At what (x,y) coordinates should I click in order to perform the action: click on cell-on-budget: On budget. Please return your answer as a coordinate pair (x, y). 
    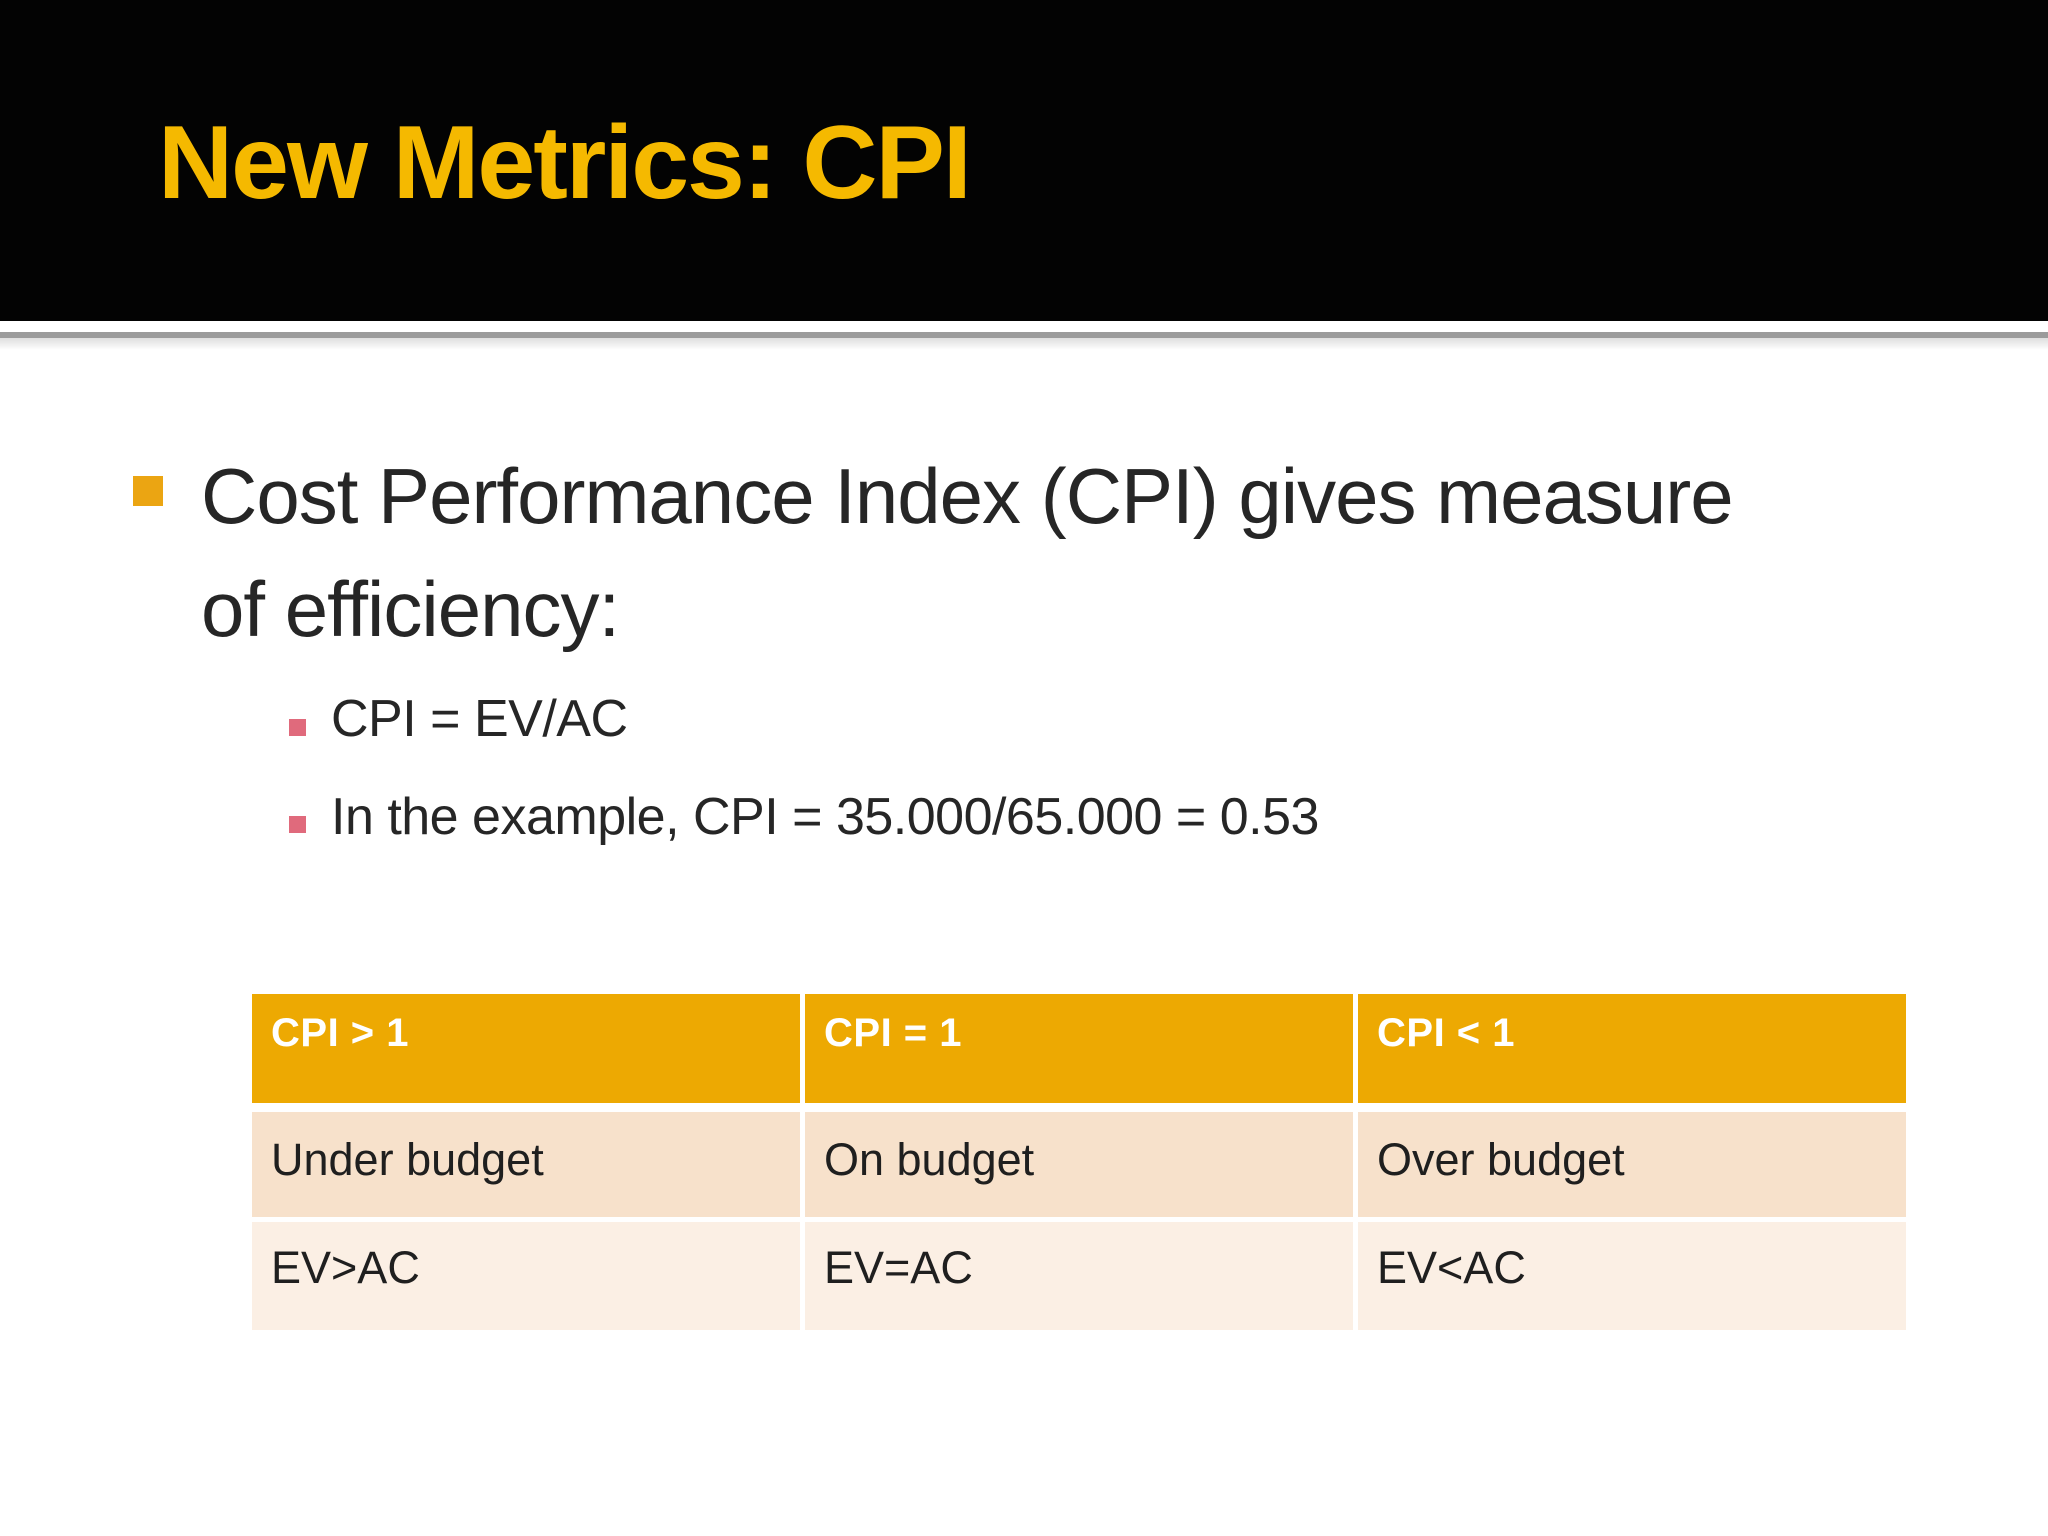
    Looking at the image, I should click on (1079, 1164).